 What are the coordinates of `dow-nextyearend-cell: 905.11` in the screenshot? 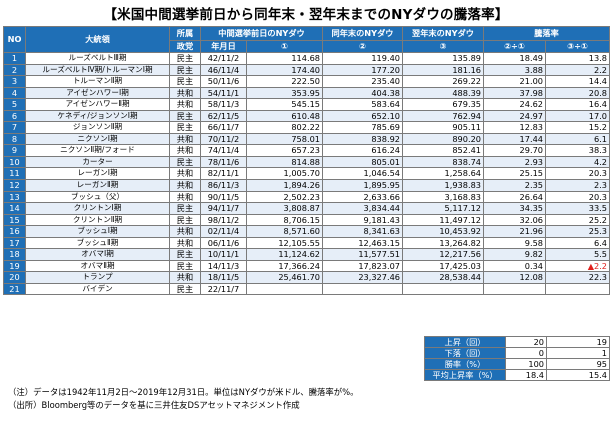 It's located at (443, 127).